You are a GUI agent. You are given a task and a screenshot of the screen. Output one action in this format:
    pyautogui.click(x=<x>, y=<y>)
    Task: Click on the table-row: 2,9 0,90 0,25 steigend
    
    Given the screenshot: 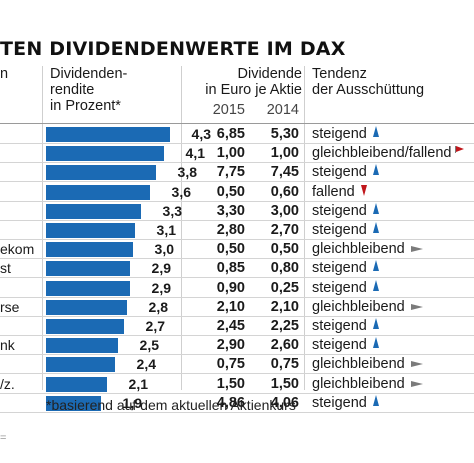 What is the action you would take?
    pyautogui.click(x=237, y=288)
    